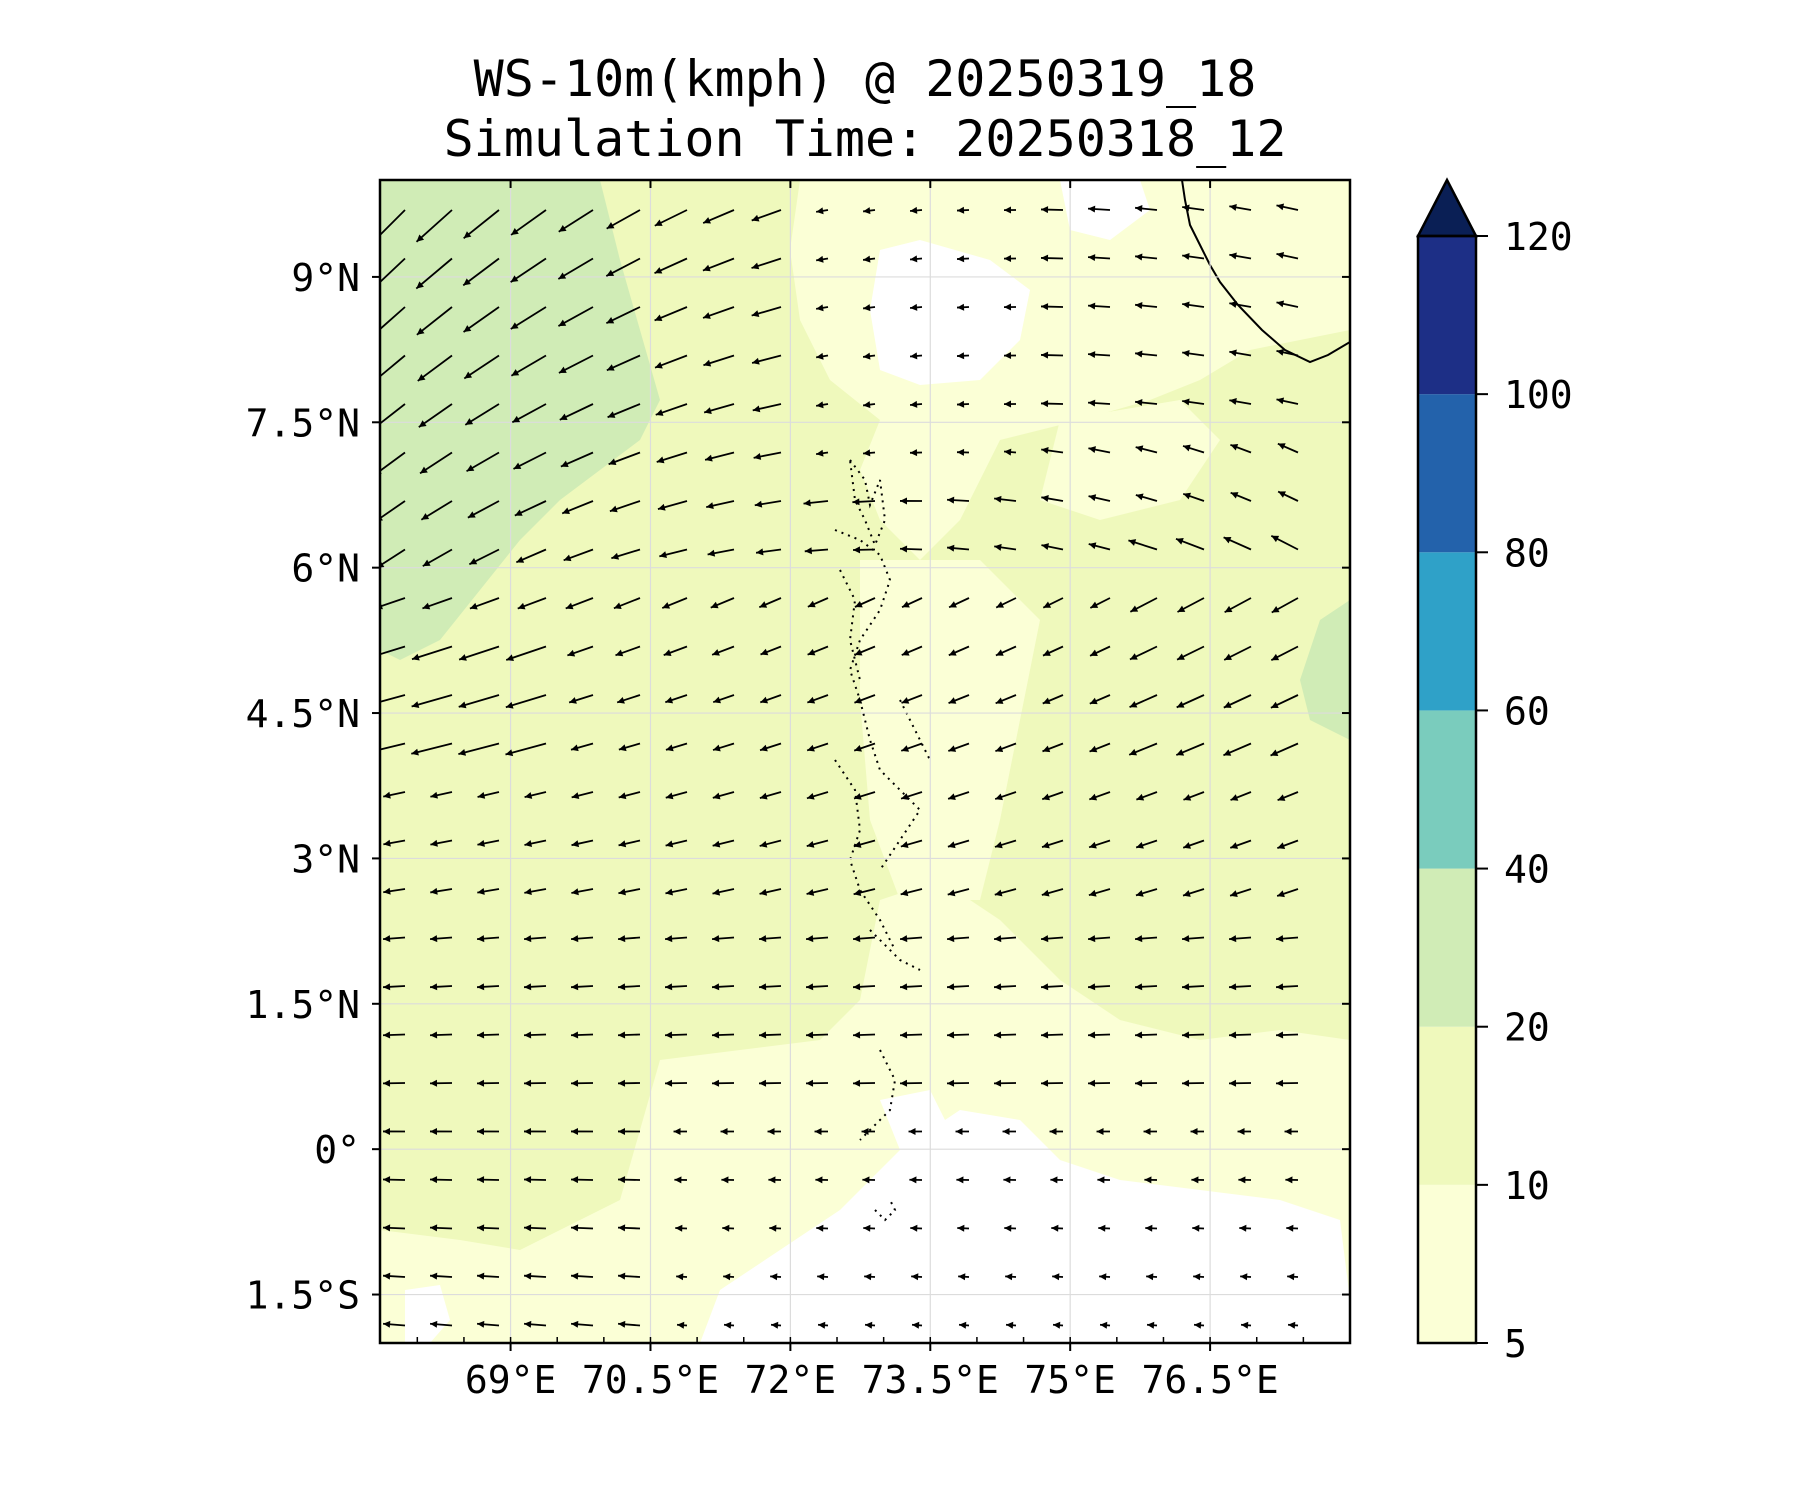 This screenshot has height=1500, width=1800. Describe the element at coordinates (337, 1150) in the screenshot. I see `y-tick-label: 0°` at that location.